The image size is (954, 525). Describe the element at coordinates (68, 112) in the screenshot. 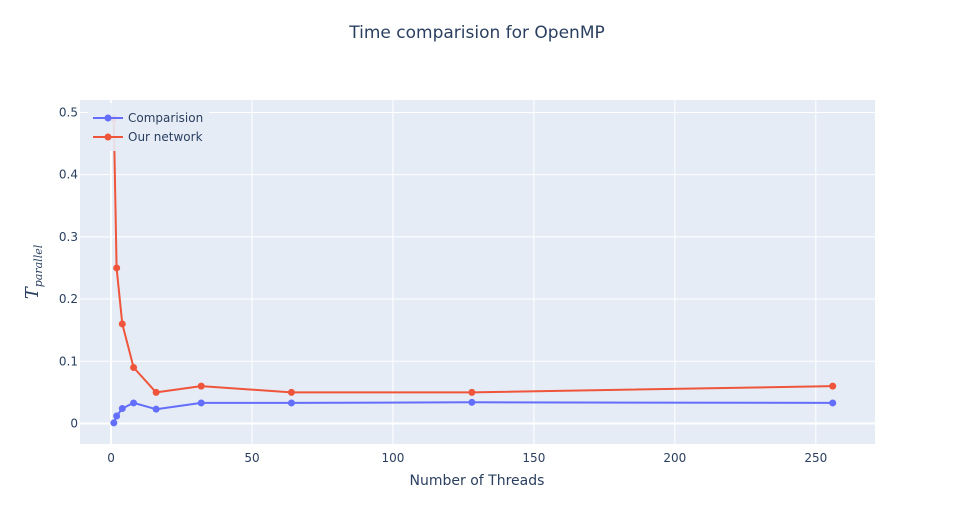

I see `y-tick-label: 0.5` at that location.